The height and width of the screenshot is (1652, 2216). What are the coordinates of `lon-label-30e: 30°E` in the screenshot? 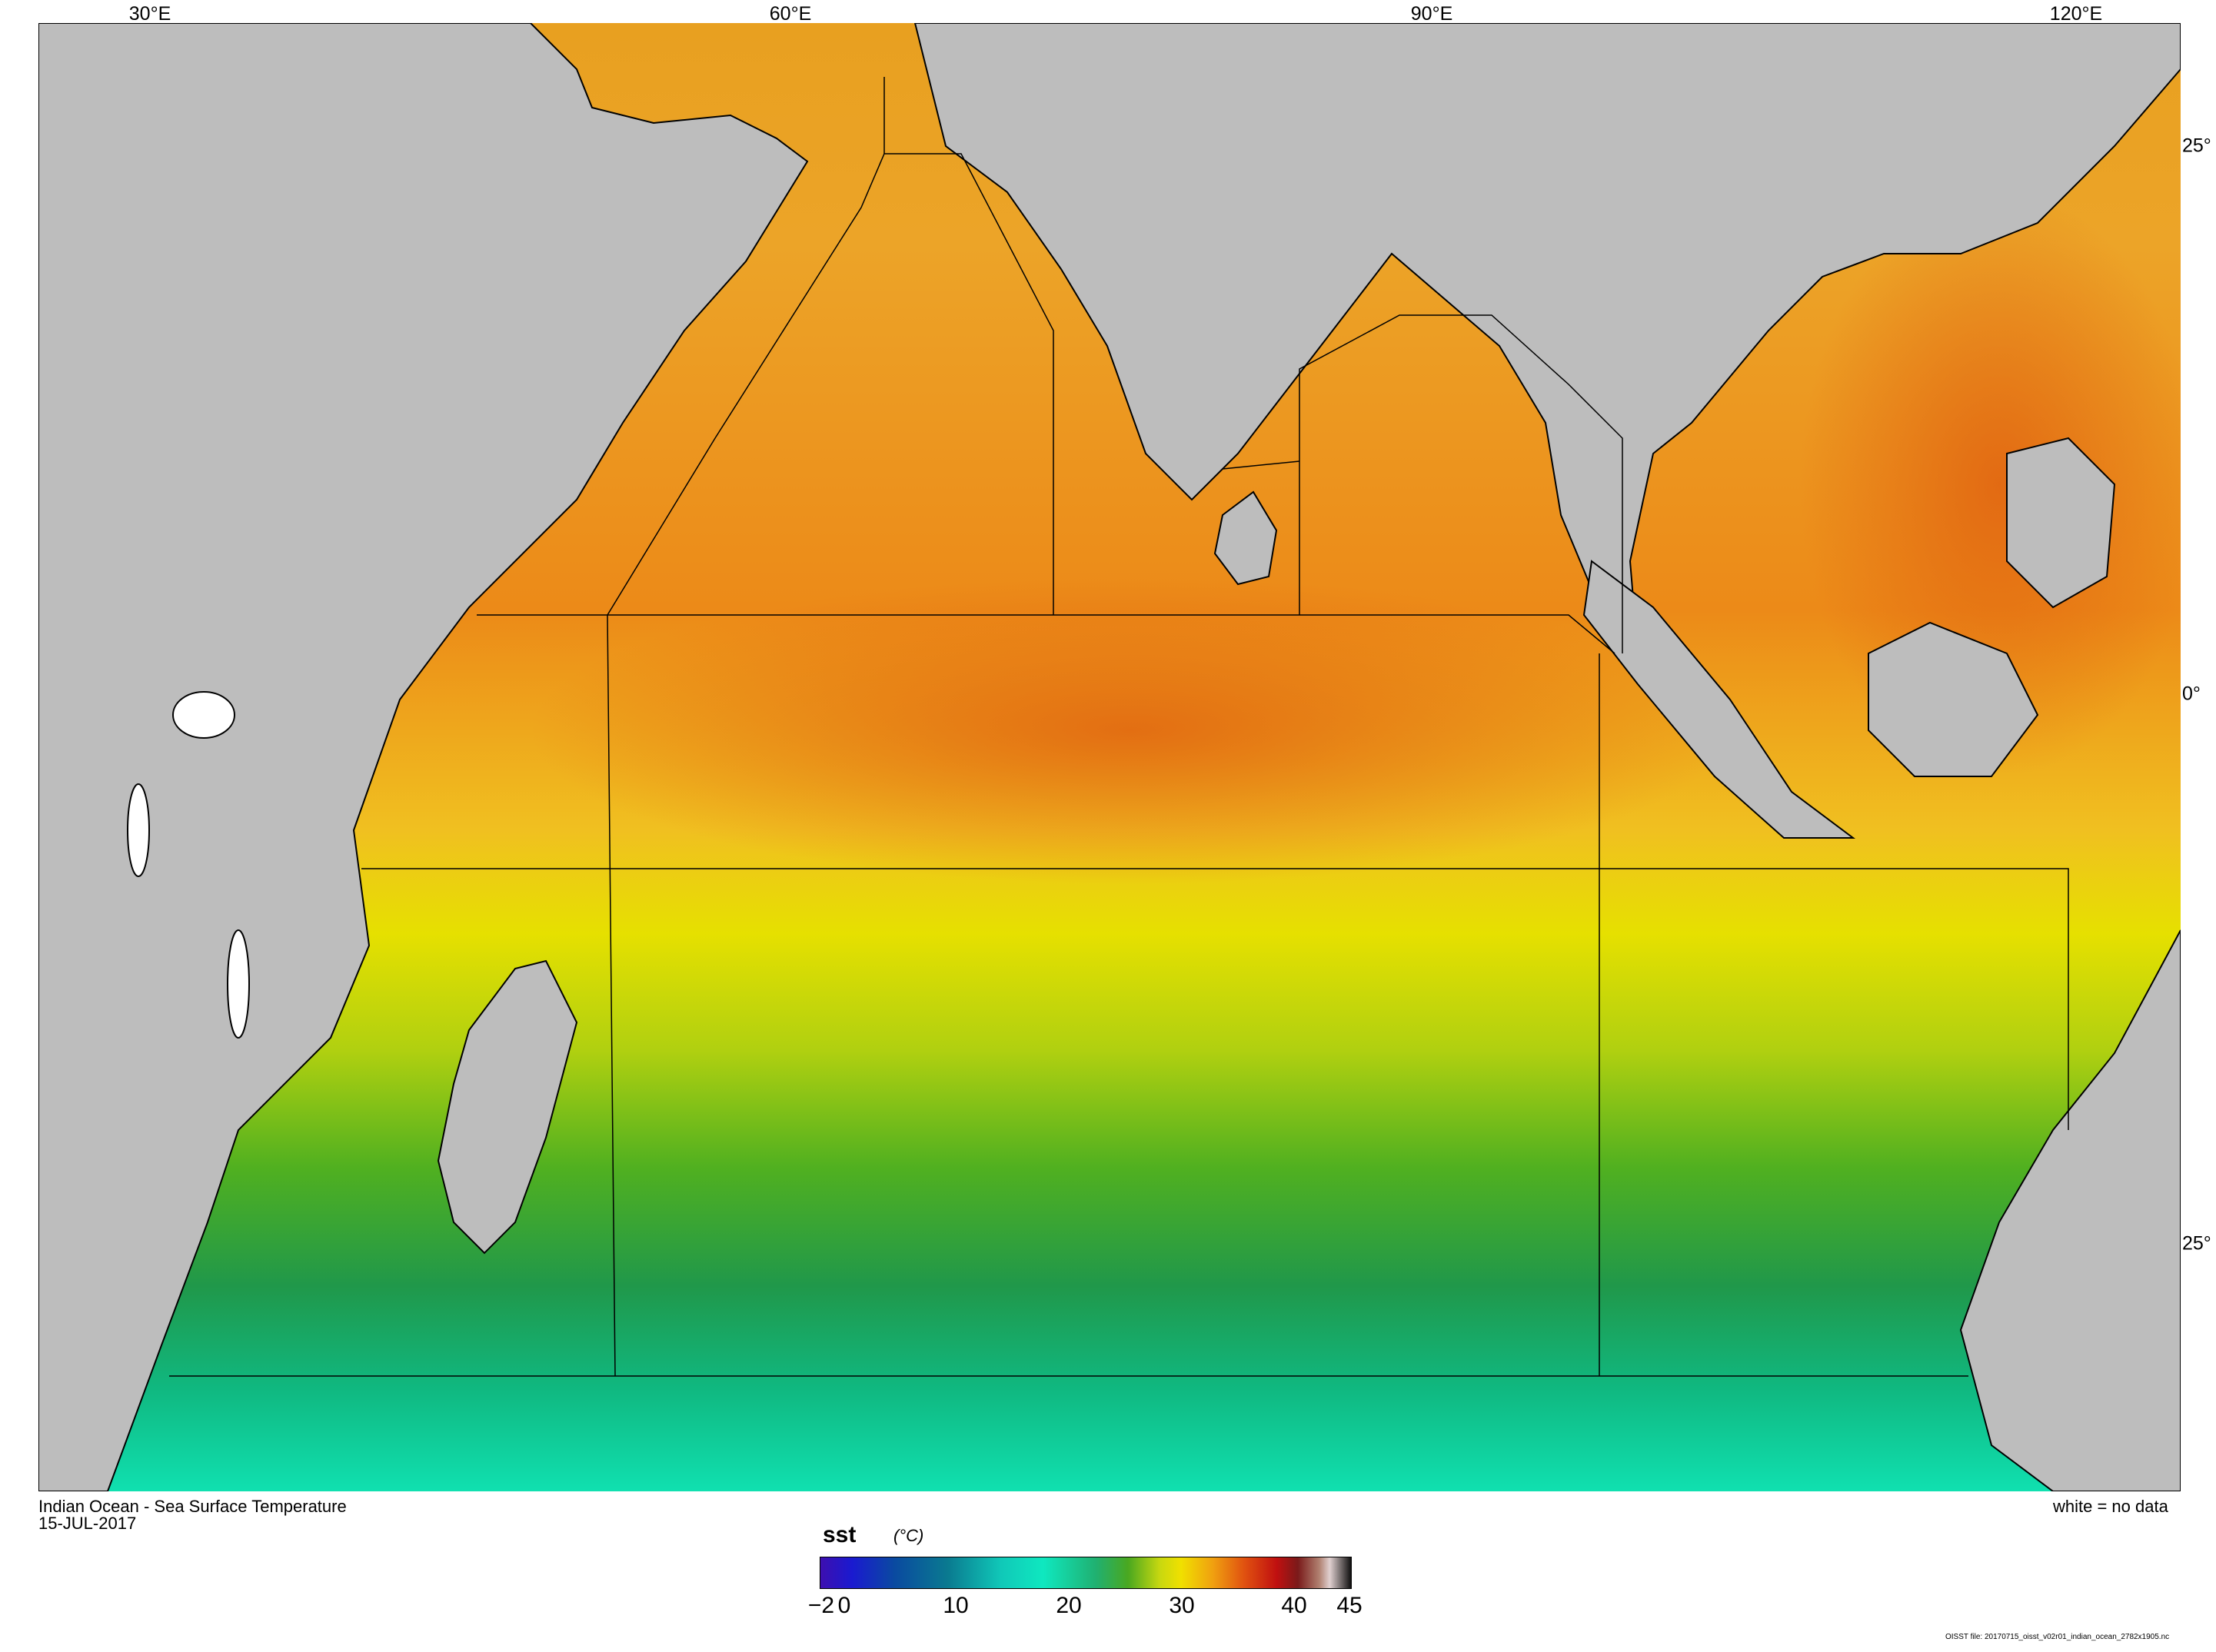 It's located at (149, 14).